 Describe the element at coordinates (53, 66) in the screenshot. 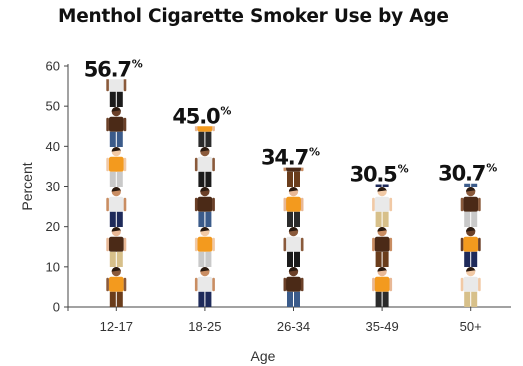

I see `y-tick-label: 60` at that location.